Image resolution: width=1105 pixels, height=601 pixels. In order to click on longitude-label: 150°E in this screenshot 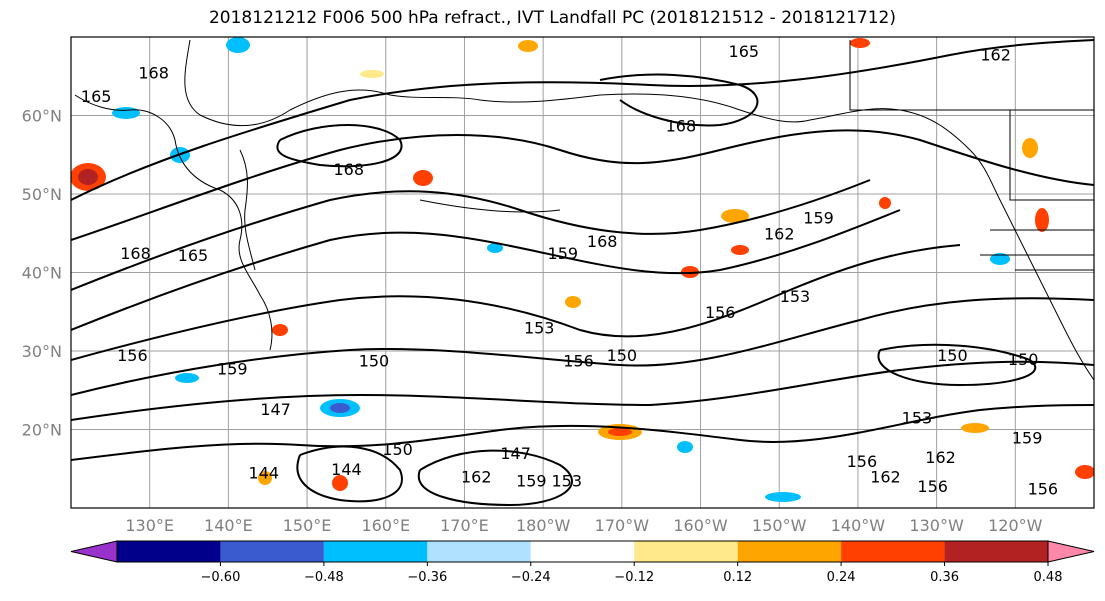, I will do `click(307, 525)`.